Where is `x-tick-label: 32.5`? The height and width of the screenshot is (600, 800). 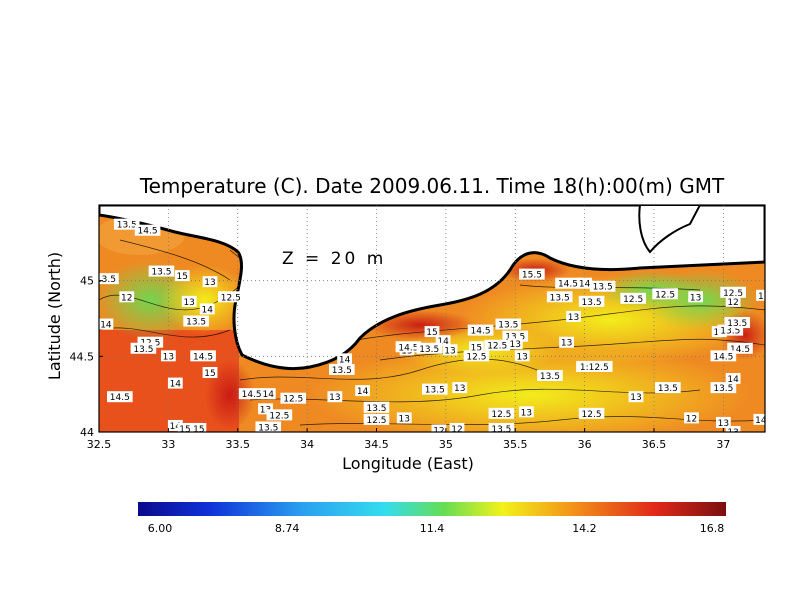 x-tick-label: 32.5 is located at coordinates (99, 444).